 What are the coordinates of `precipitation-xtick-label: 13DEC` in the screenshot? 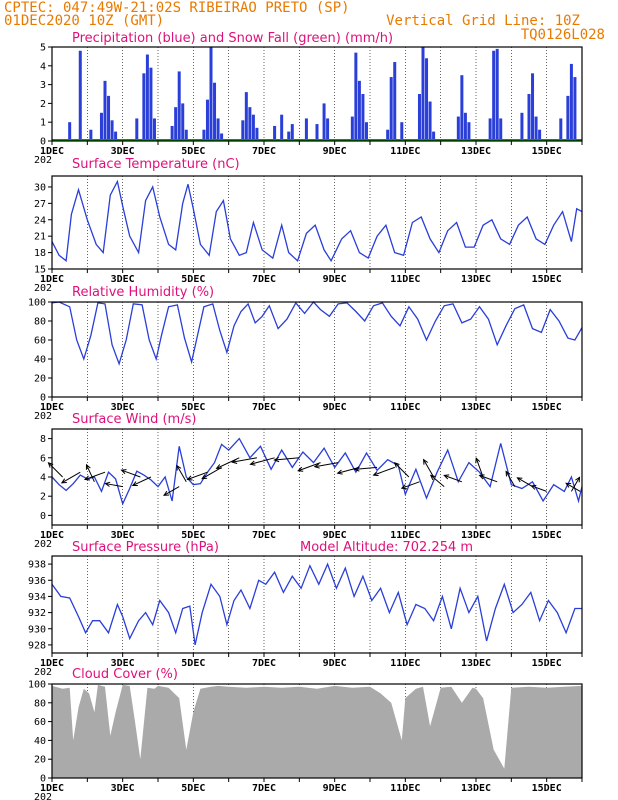 It's located at (476, 151).